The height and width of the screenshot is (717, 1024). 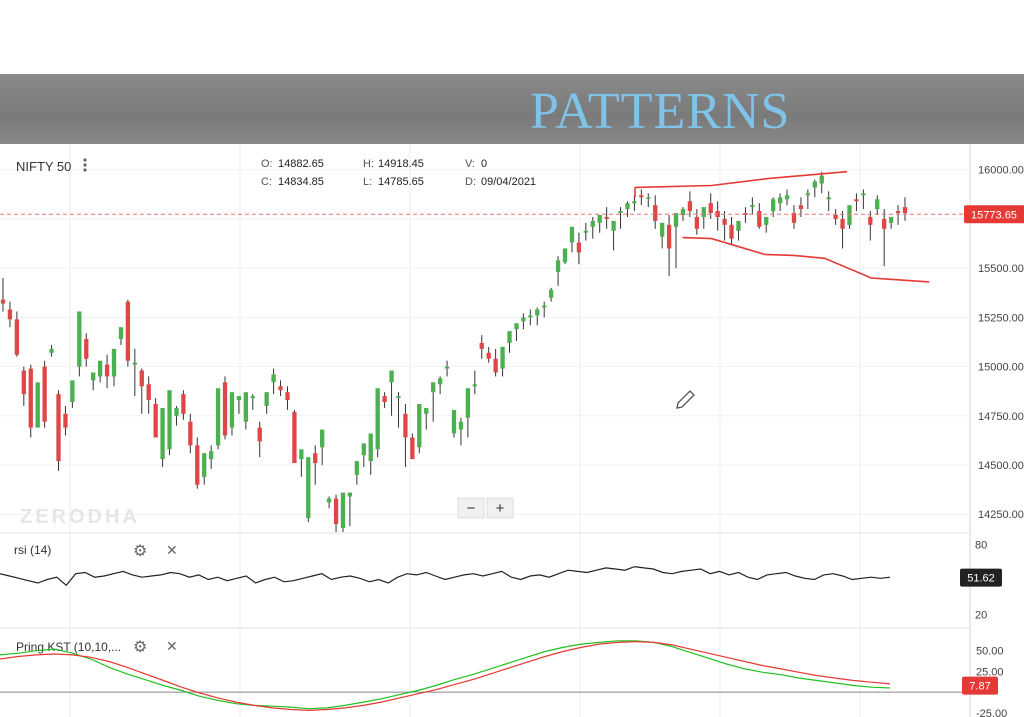 What do you see at coordinates (85, 165) in the screenshot?
I see `instrument-menu-icon` at bounding box center [85, 165].